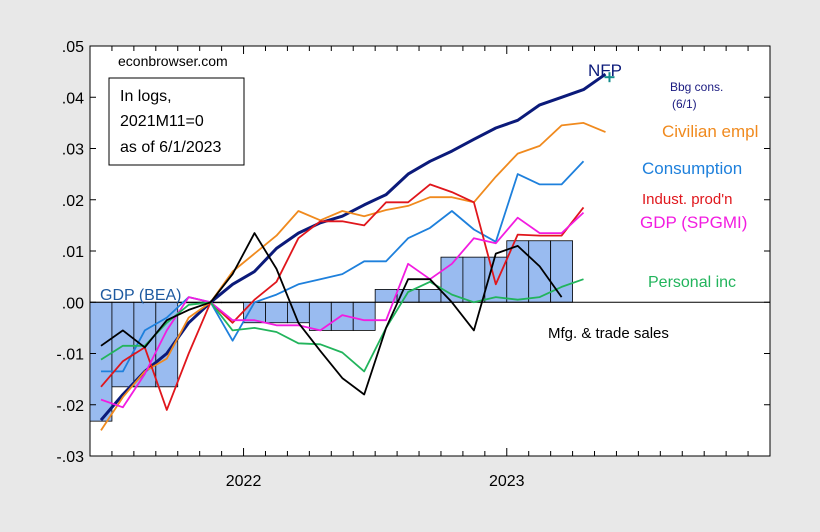  What do you see at coordinates (171, 147) in the screenshot?
I see `note-line-3: as of 6/1/2023` at bounding box center [171, 147].